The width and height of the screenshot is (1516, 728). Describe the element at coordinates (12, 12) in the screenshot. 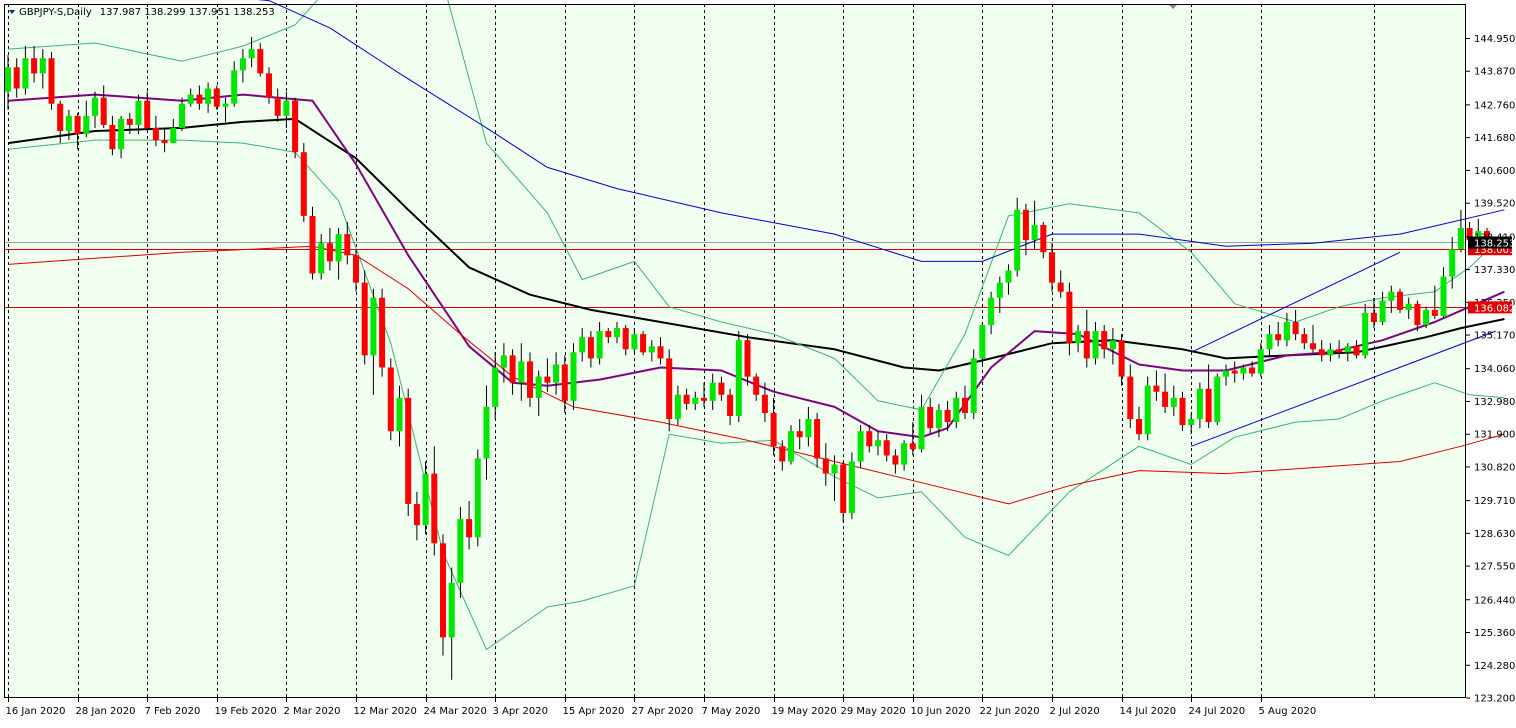

I see `collapse-triangle-icon` at that location.